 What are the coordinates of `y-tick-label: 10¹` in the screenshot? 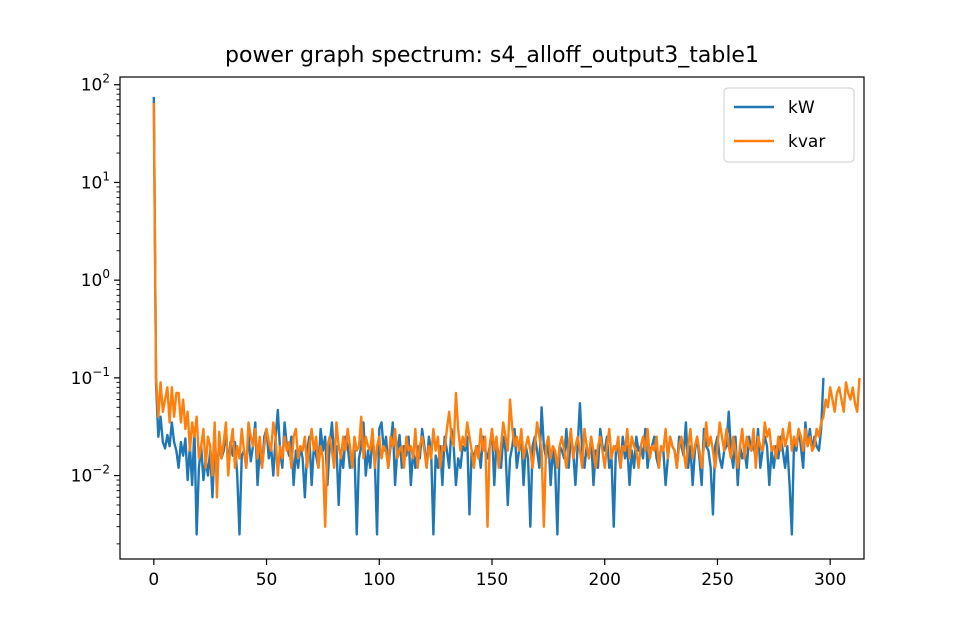 It's located at (95, 181).